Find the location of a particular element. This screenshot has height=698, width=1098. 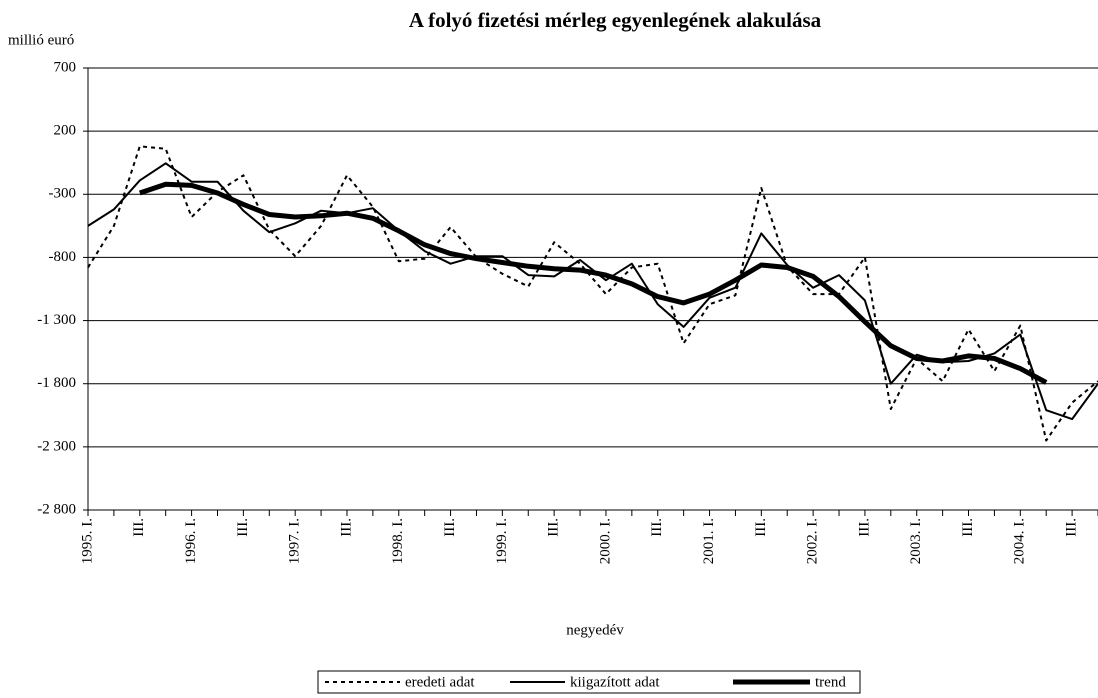

x-tick-label: 1998. I. is located at coordinates (398, 541).